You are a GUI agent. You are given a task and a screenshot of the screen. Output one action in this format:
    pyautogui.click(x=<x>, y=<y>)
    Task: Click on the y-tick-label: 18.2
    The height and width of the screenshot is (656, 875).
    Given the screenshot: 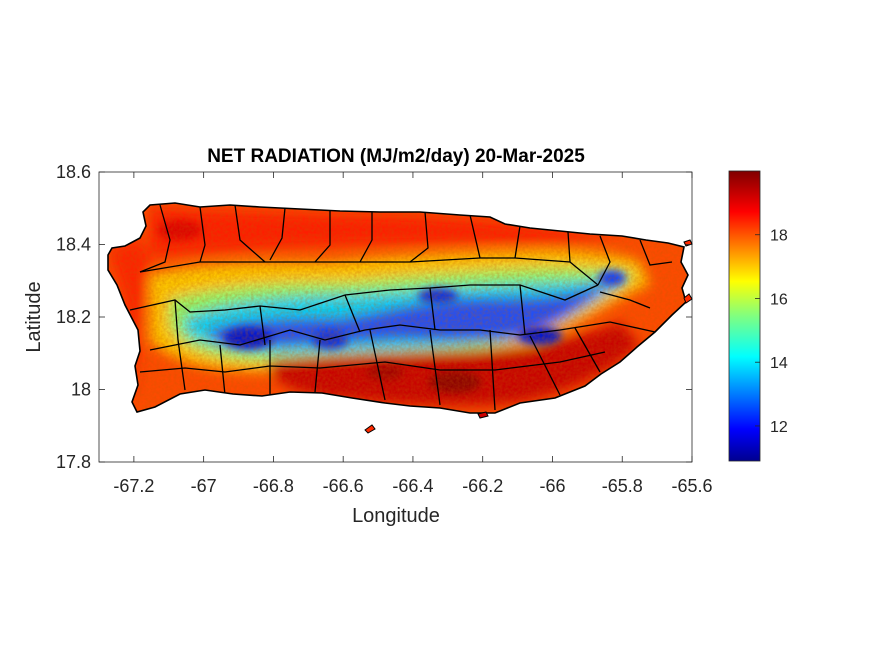 What is the action you would take?
    pyautogui.click(x=73, y=317)
    